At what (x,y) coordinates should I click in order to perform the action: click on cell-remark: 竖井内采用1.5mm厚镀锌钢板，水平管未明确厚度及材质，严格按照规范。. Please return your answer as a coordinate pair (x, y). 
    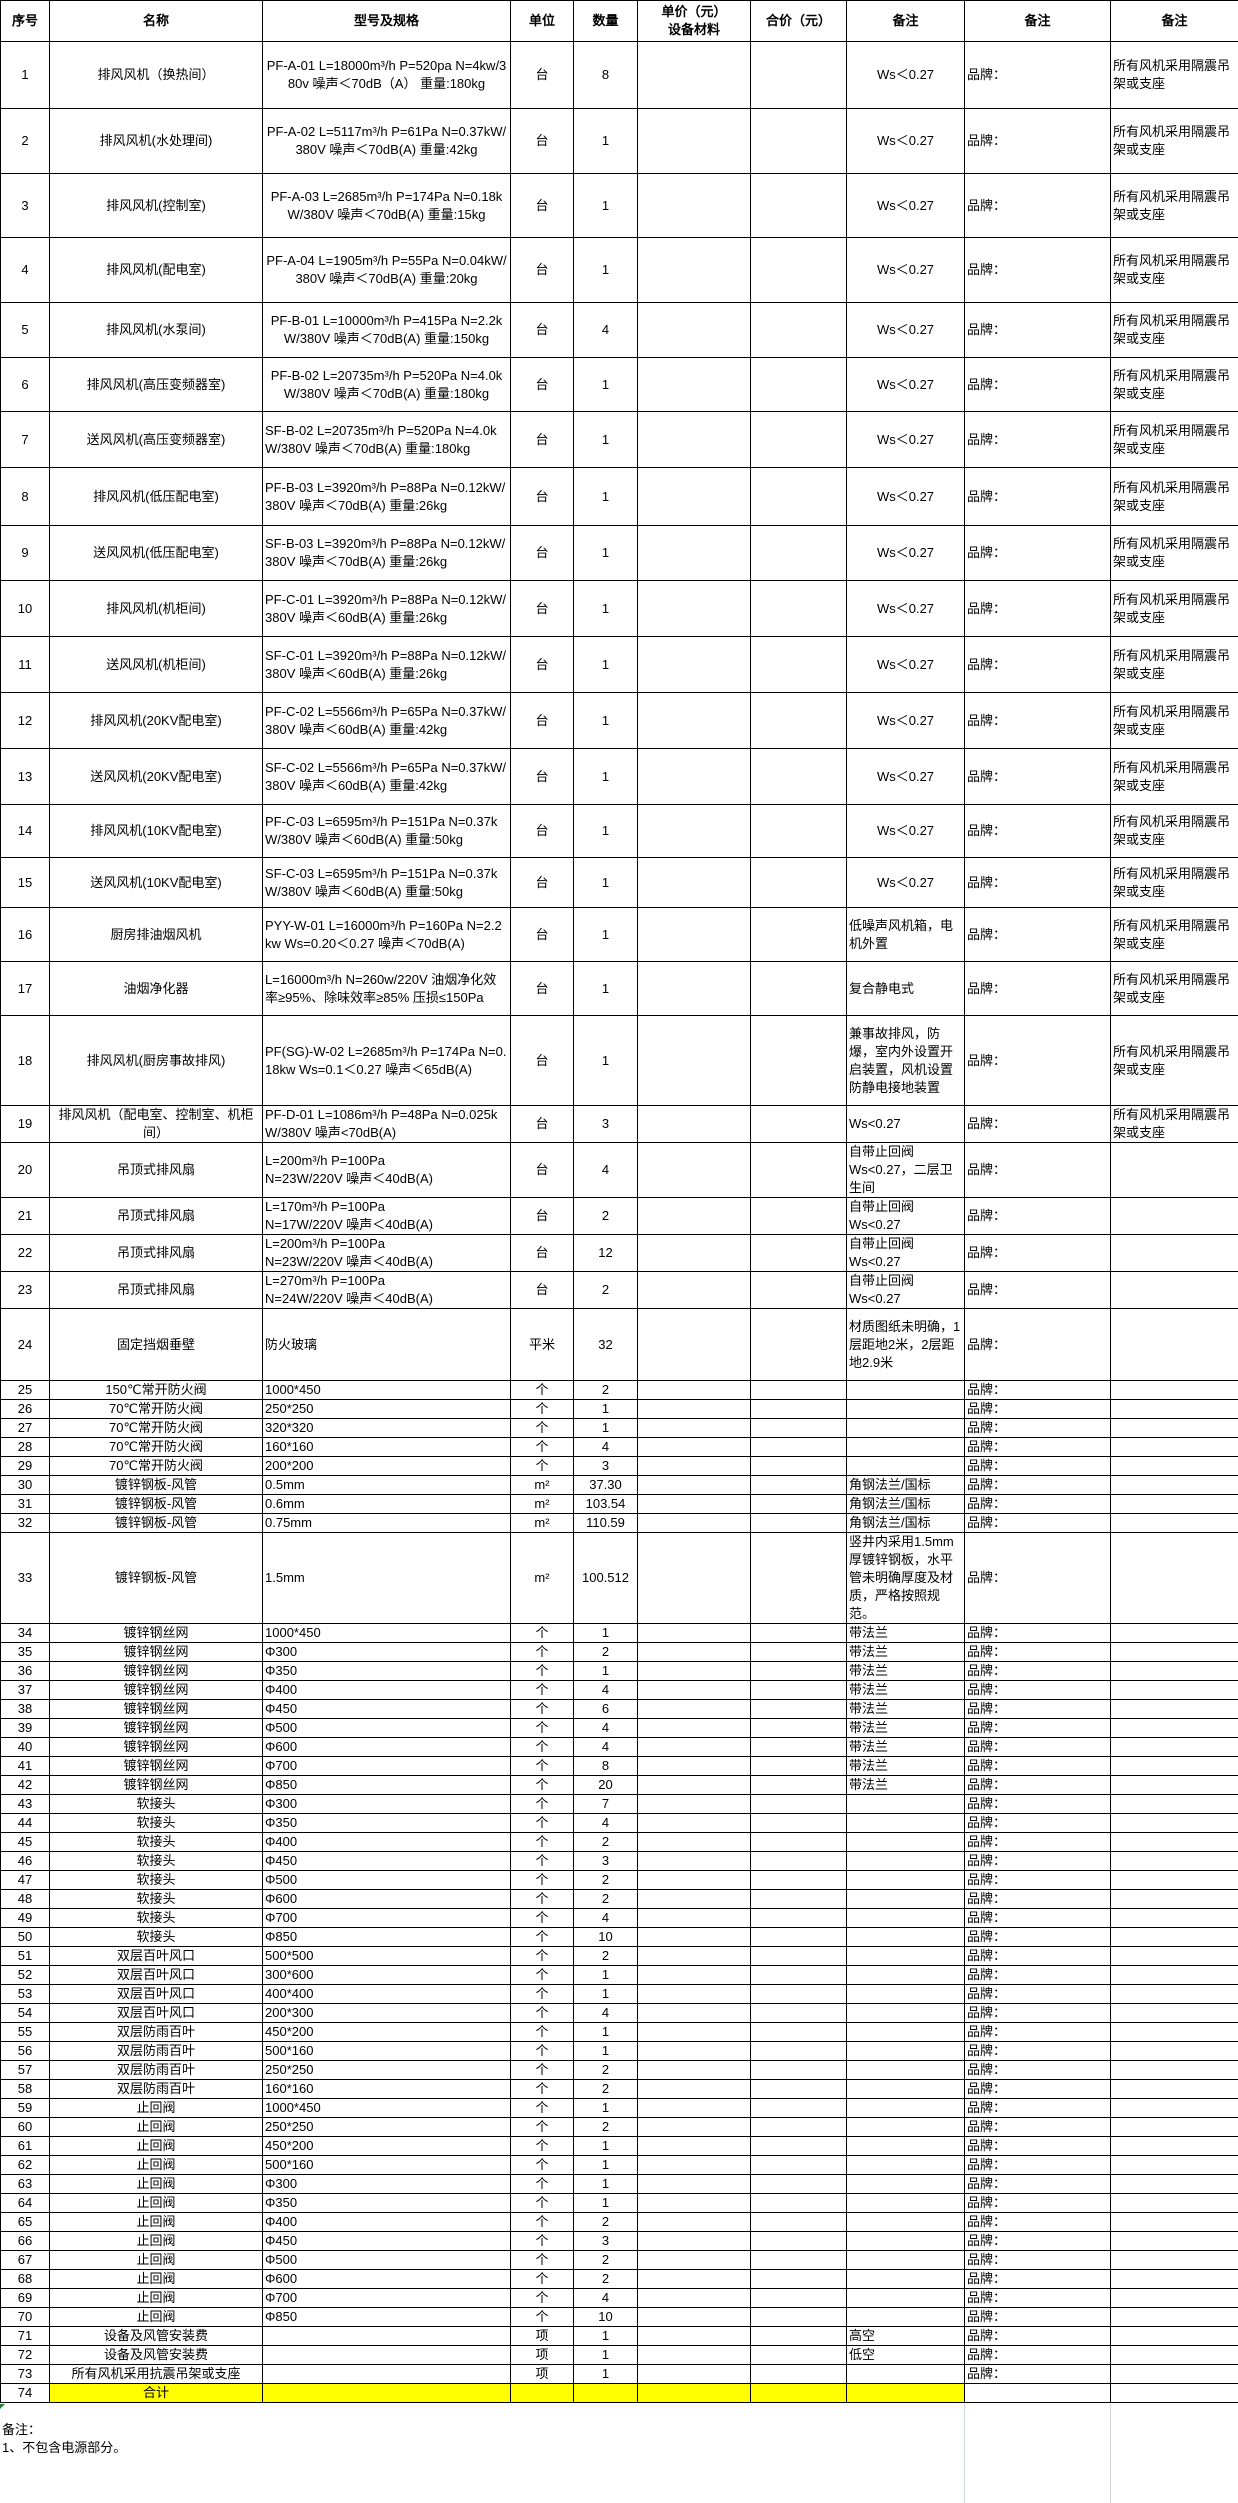
    Looking at the image, I should click on (906, 1578).